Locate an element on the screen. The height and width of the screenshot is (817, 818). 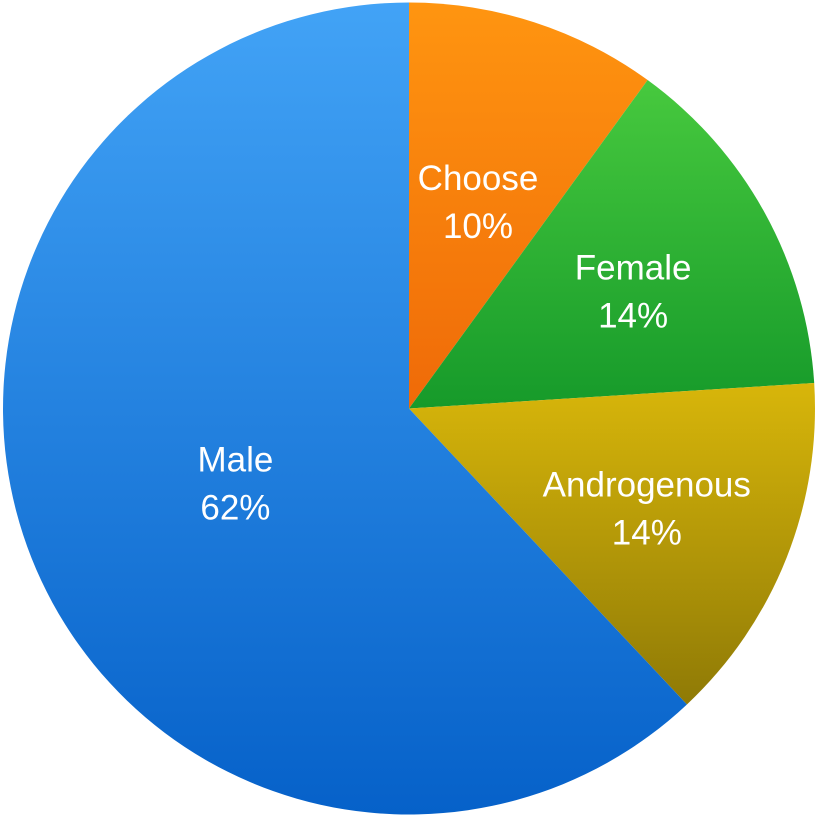
slice-name: Choose is located at coordinates (478, 178).